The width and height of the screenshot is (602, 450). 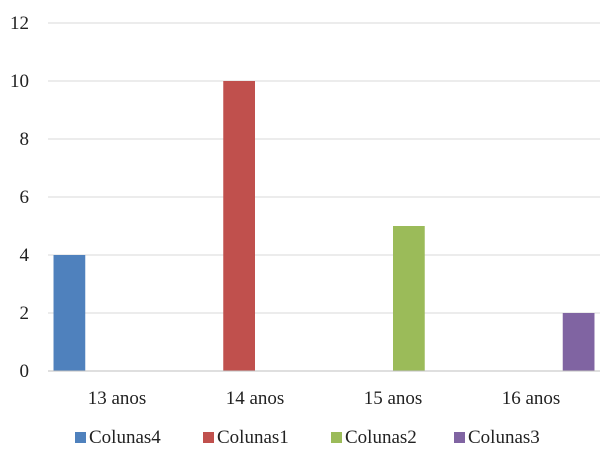 I want to click on y-tick-label: 4, so click(x=25, y=255).